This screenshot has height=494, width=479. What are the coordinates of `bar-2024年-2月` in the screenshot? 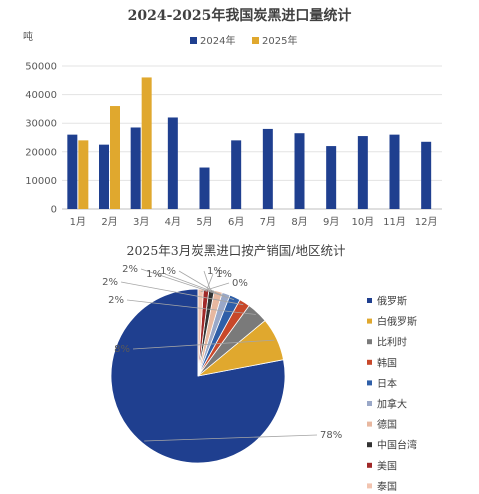 It's located at (104, 176).